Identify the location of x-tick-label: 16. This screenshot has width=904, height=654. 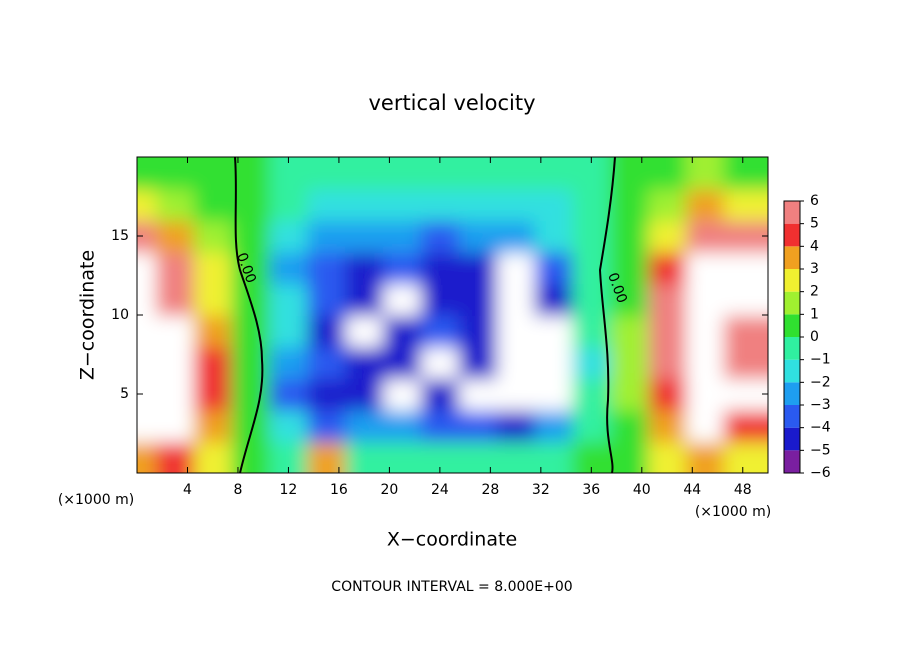
(339, 490).